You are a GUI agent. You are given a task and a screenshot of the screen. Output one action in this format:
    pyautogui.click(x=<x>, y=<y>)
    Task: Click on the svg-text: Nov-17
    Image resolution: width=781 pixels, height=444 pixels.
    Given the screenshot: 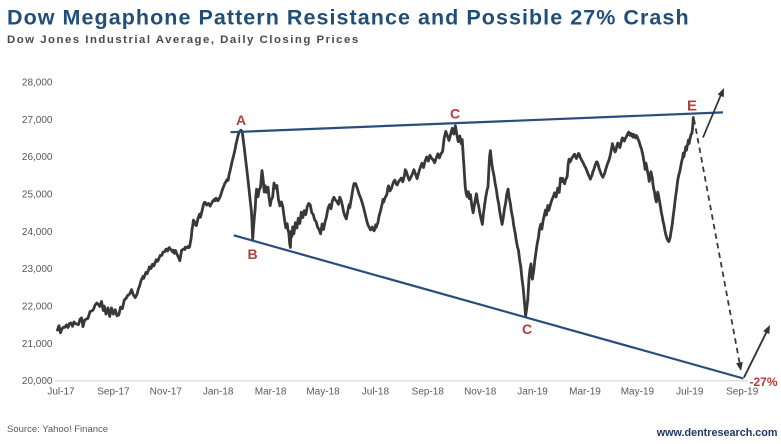 What is the action you would take?
    pyautogui.click(x=166, y=392)
    